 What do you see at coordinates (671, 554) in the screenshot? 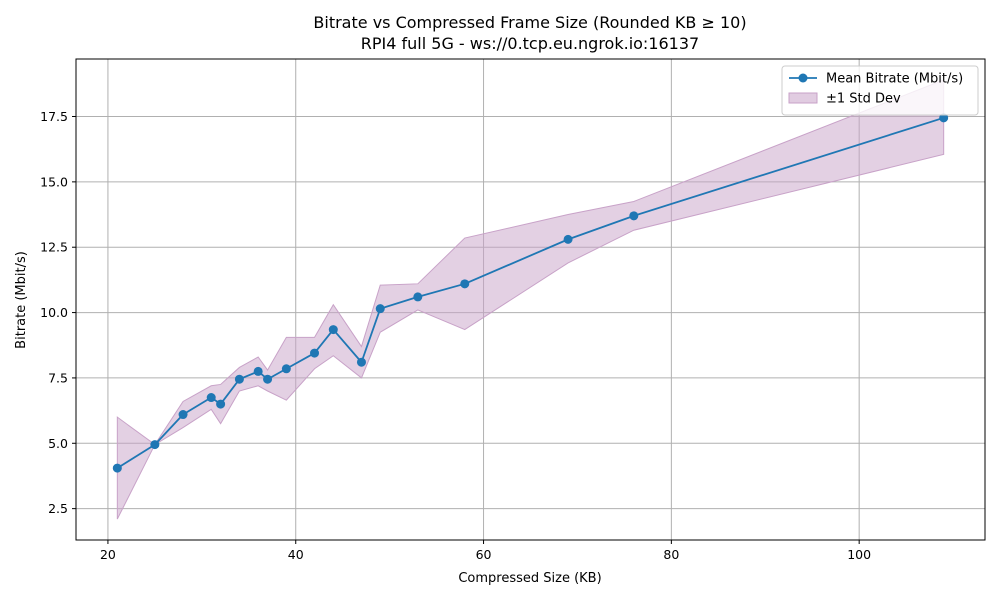
I see `x-tick-label: 80` at bounding box center [671, 554].